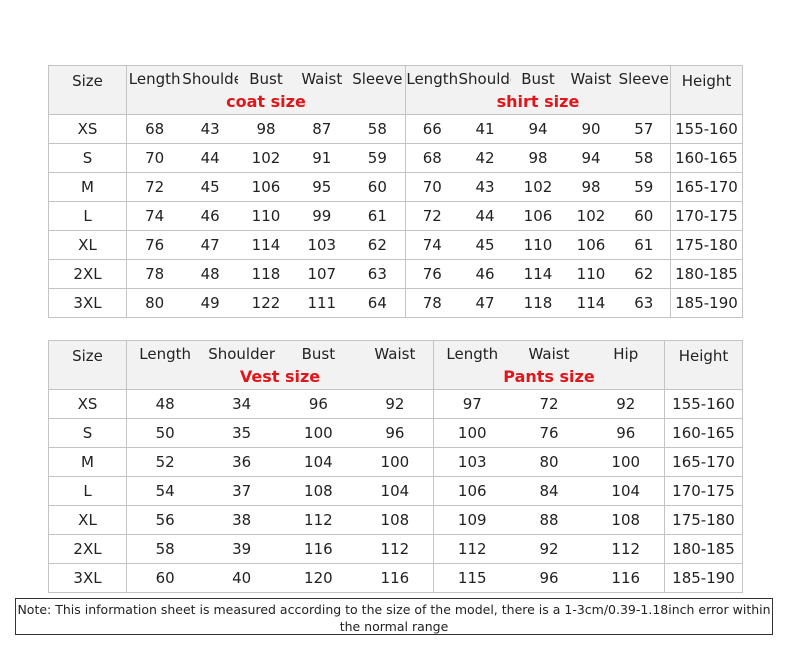  I want to click on value-cell: 46, so click(210, 216).